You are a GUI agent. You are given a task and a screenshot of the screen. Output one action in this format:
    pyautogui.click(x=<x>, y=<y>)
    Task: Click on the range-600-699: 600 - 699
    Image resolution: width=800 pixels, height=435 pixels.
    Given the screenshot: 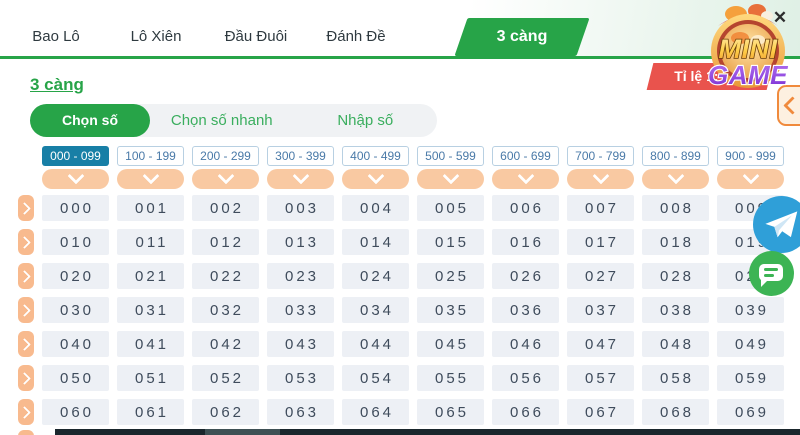 What is the action you would take?
    pyautogui.click(x=525, y=156)
    